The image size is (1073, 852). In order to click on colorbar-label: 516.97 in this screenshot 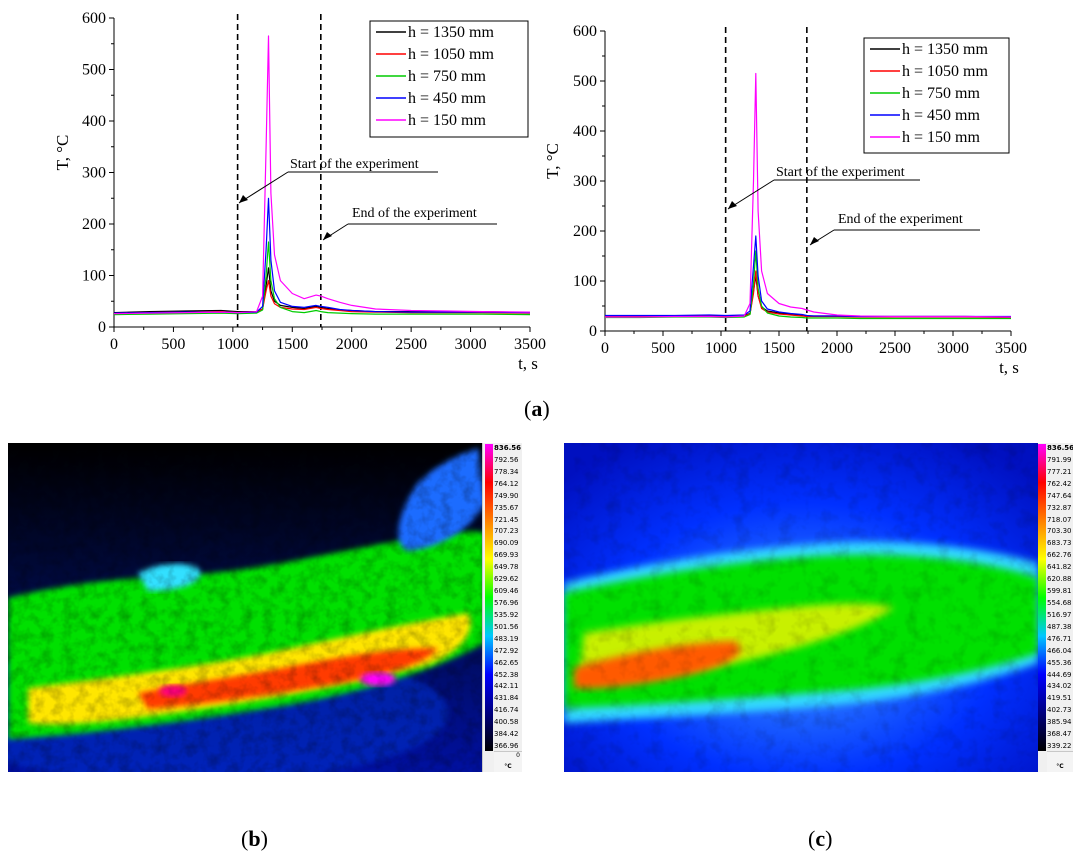, I will do `click(1059, 614)`.